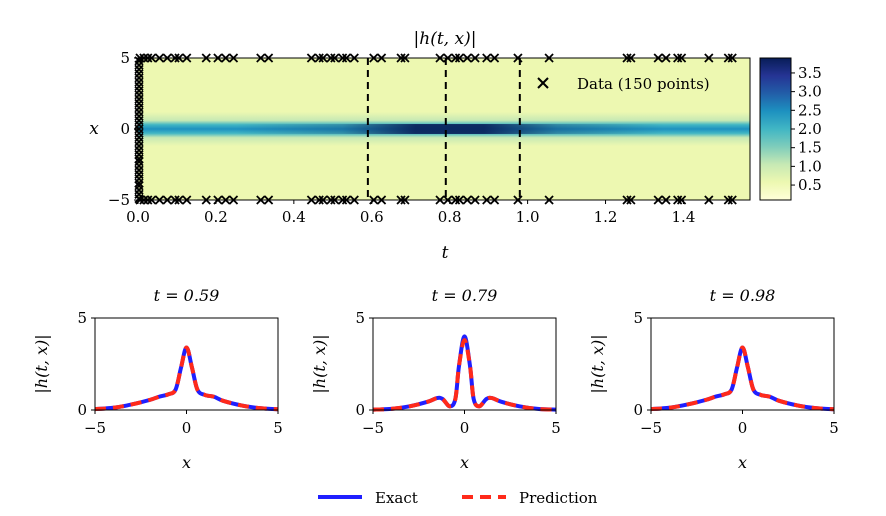  Describe the element at coordinates (543, 83) in the screenshot. I see `legend-data-marker` at that location.